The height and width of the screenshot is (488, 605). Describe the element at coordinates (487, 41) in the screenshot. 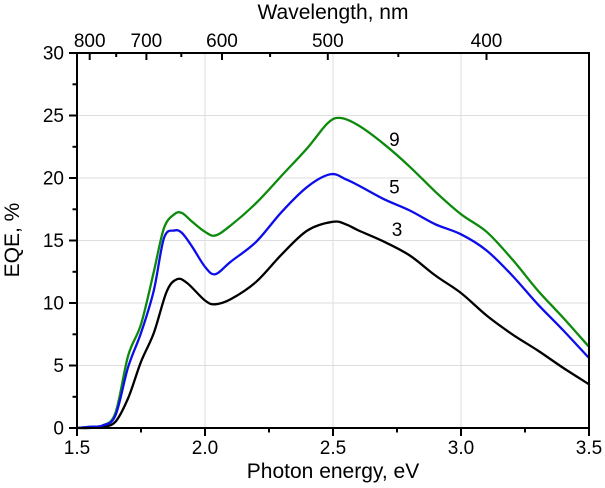

I see `top-tick-label: 400` at that location.